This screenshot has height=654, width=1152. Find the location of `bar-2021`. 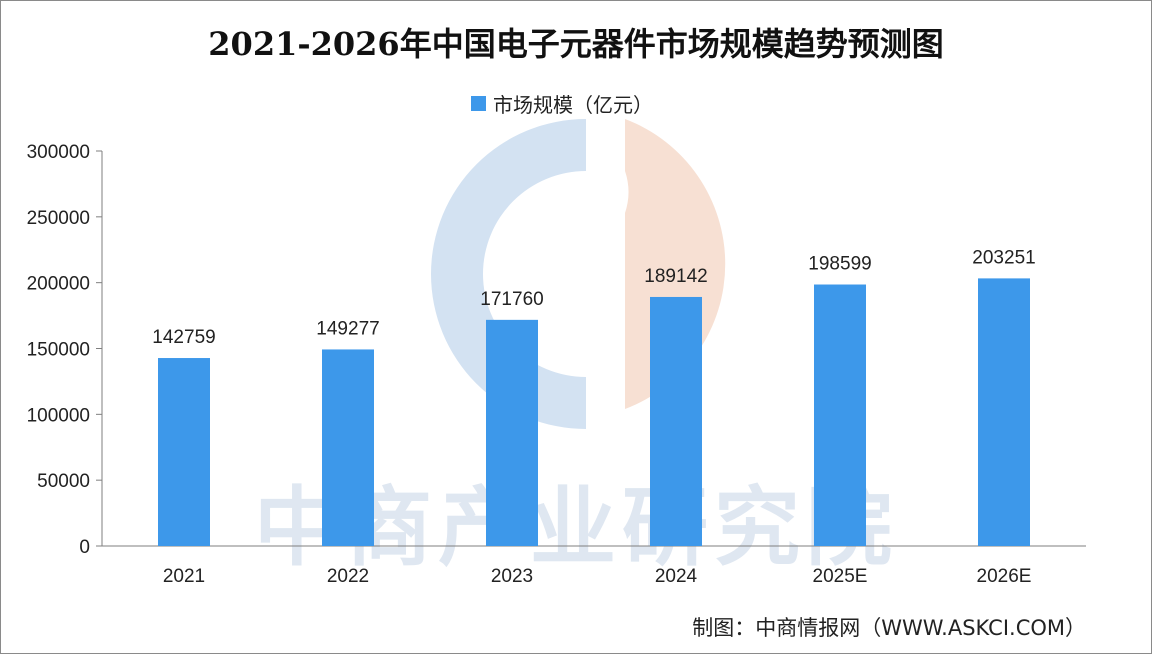

bar-2021 is located at coordinates (184, 452).